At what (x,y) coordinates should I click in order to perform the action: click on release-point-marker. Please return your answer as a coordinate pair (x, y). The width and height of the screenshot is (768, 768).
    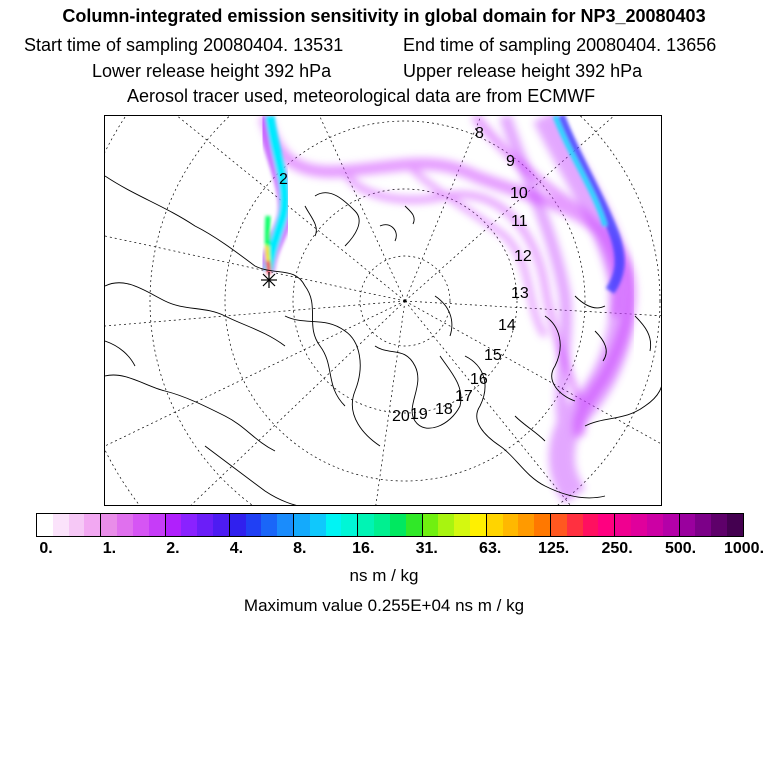
    Looking at the image, I should click on (269, 280).